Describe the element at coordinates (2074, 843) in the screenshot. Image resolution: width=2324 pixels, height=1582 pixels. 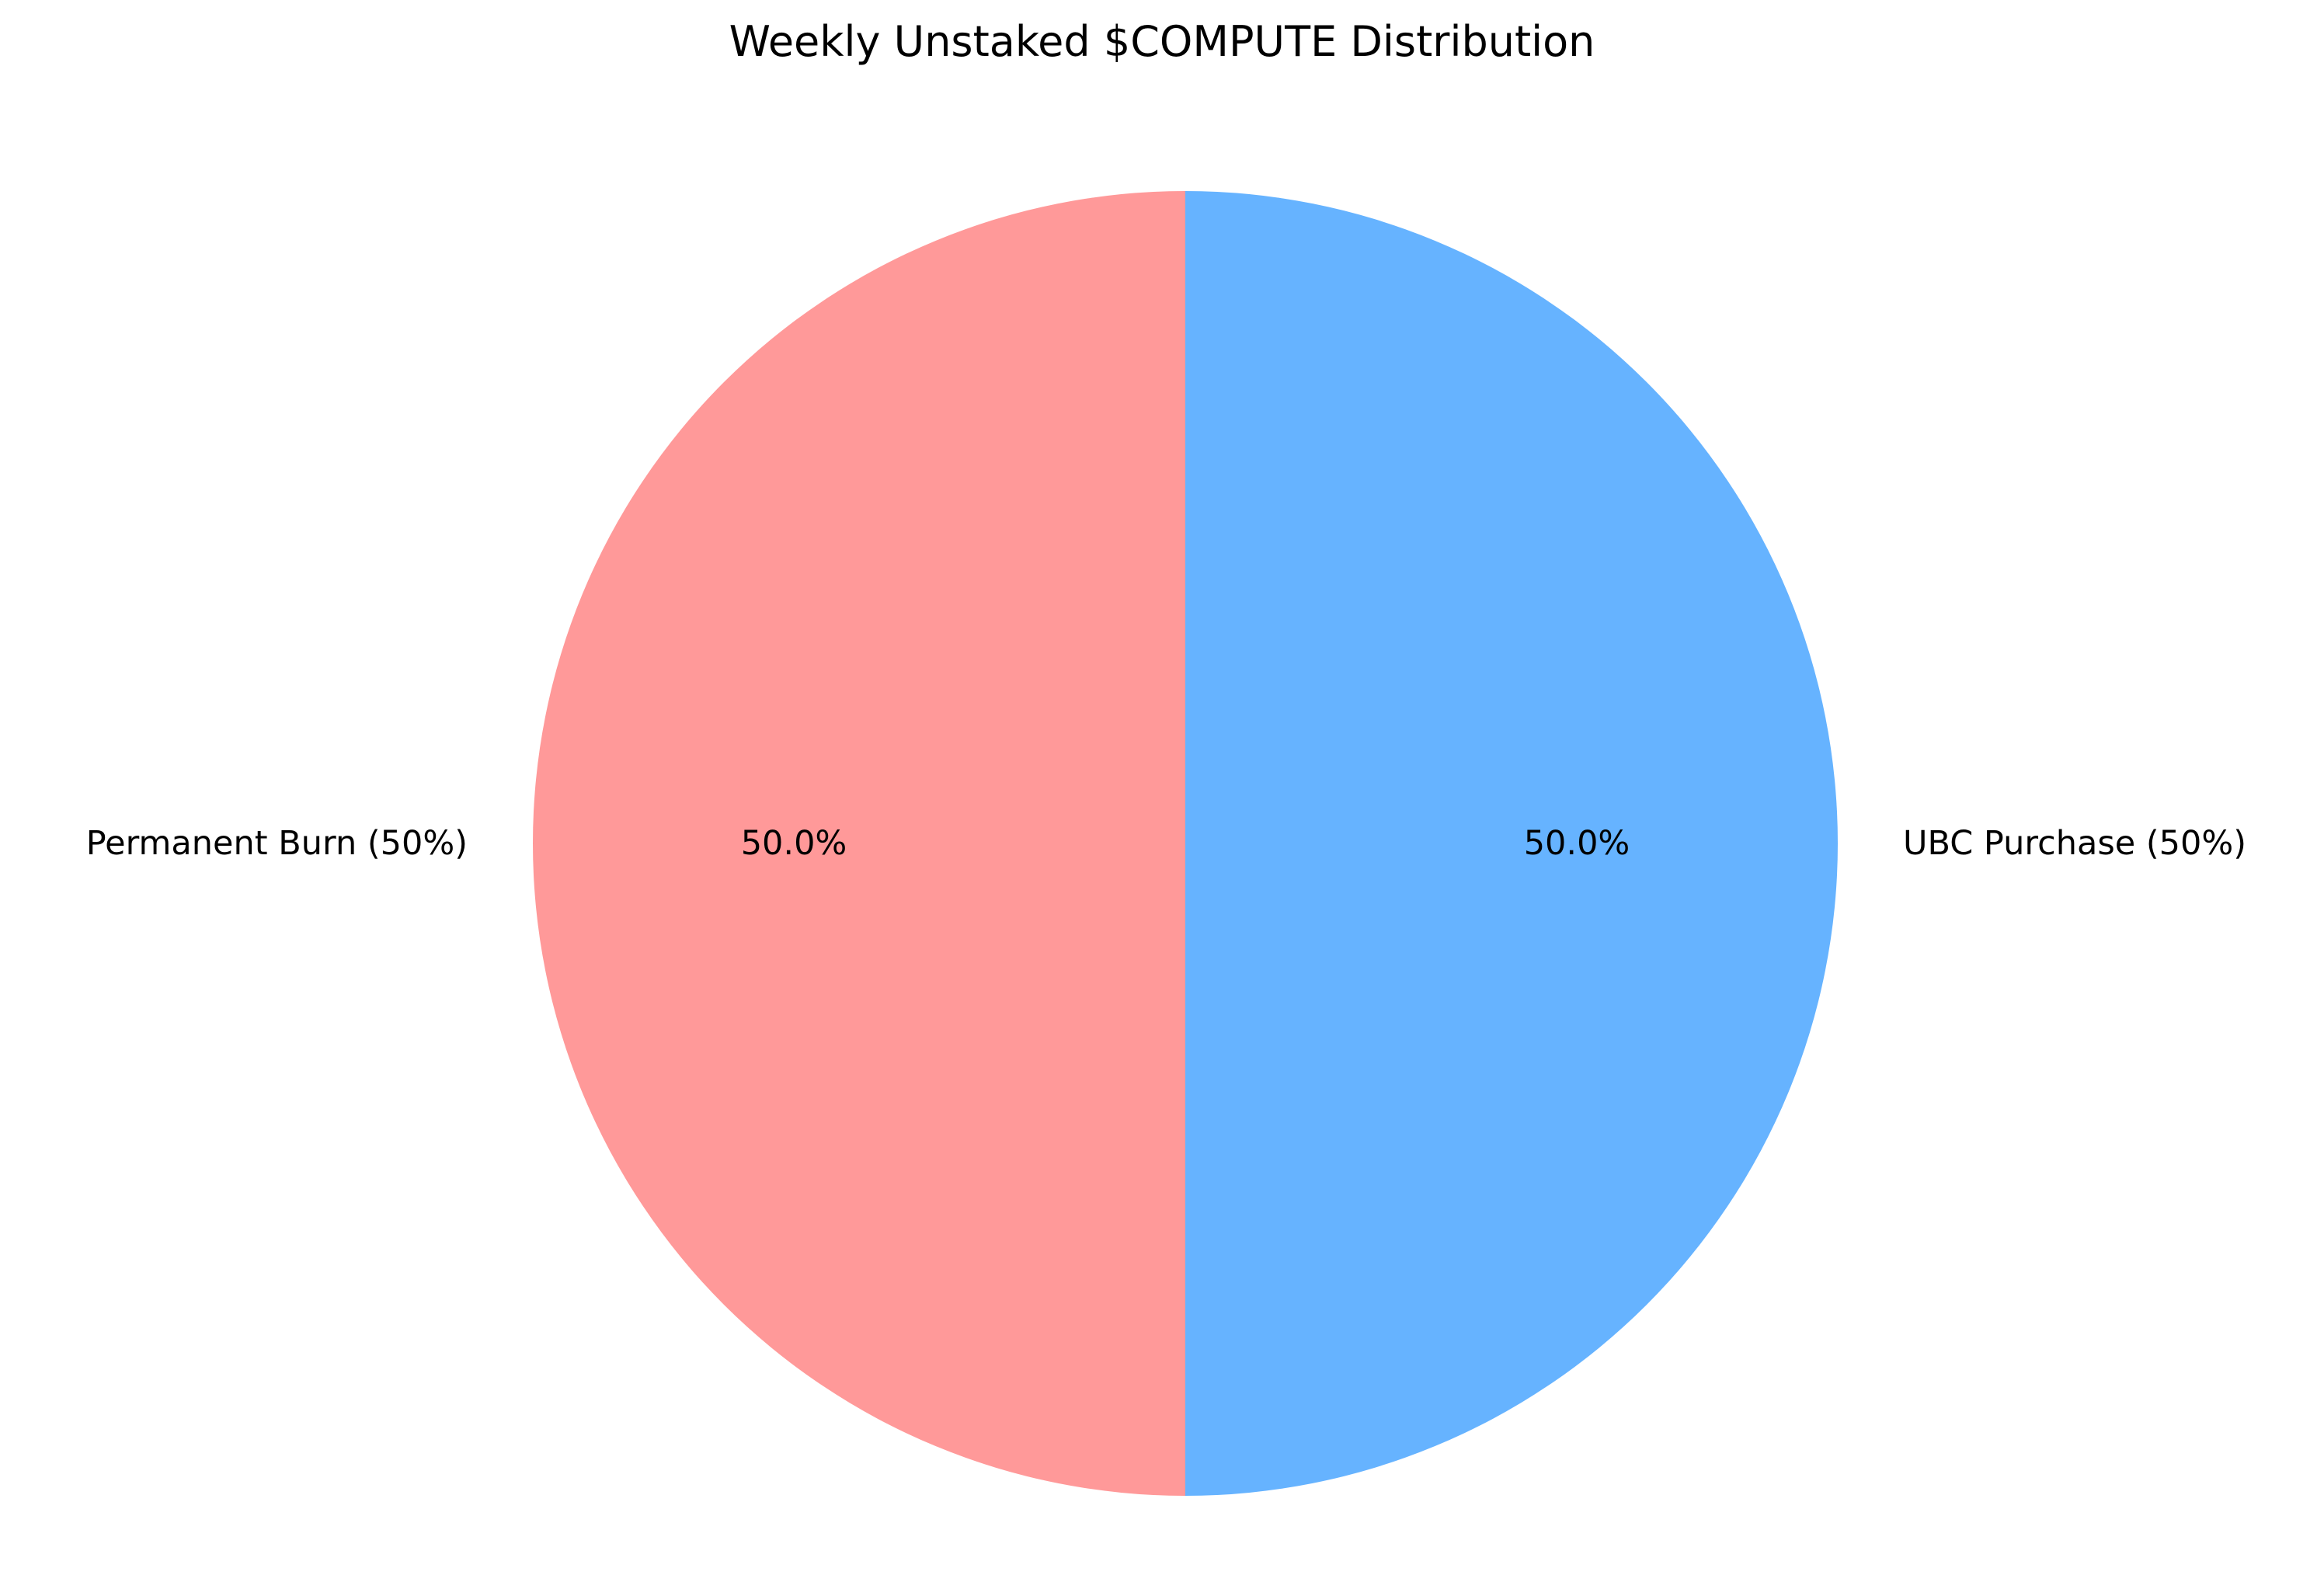
I see `slice-label-ubc-purchase-50: UBC Purchase (50%)` at that location.